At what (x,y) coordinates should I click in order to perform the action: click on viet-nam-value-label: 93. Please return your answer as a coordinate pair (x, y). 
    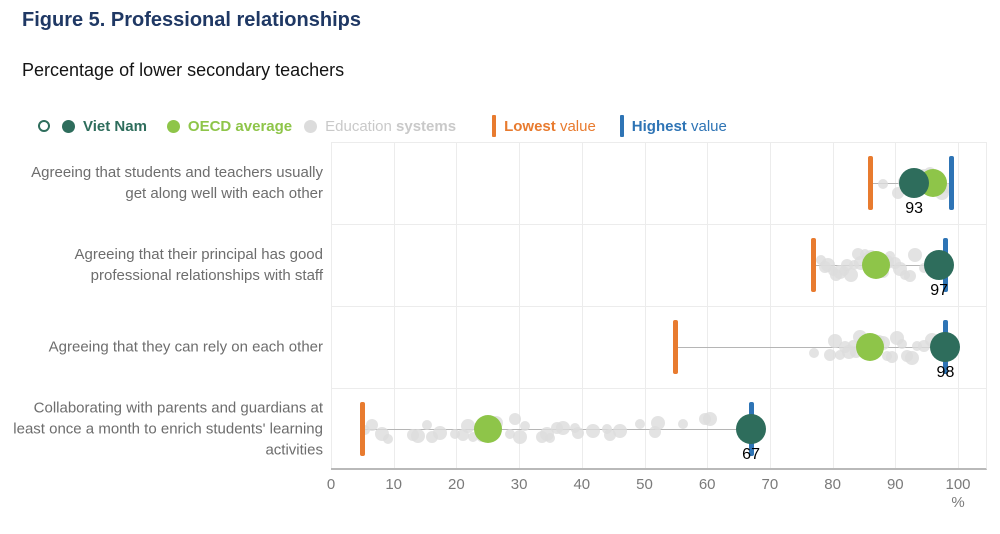
    Looking at the image, I should click on (914, 208).